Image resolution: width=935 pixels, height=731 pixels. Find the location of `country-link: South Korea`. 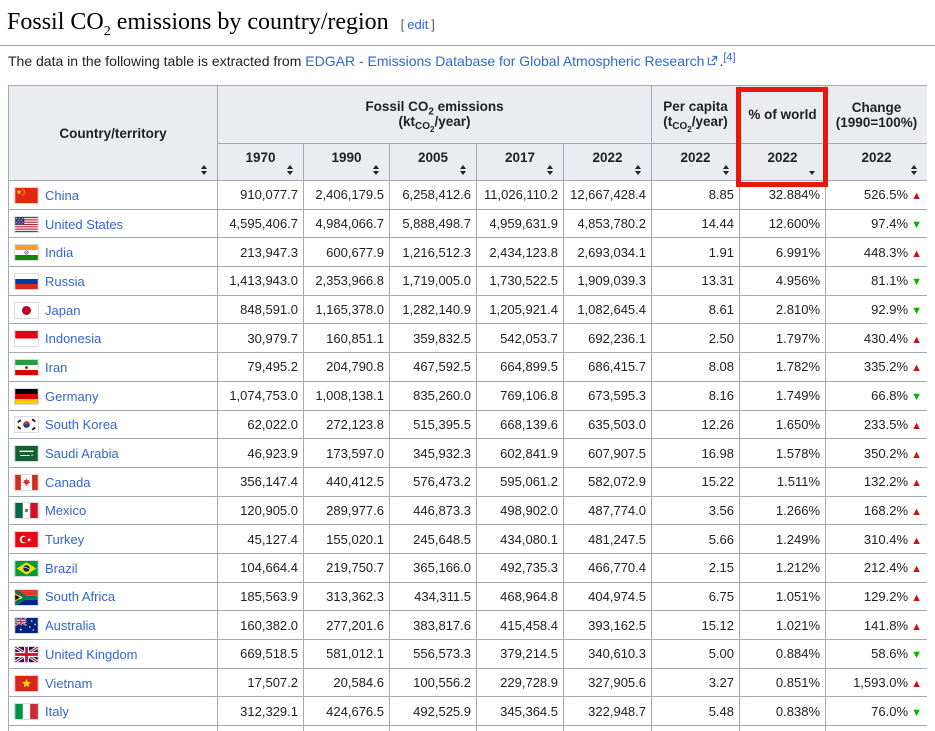

country-link: South Korea is located at coordinates (81, 425).